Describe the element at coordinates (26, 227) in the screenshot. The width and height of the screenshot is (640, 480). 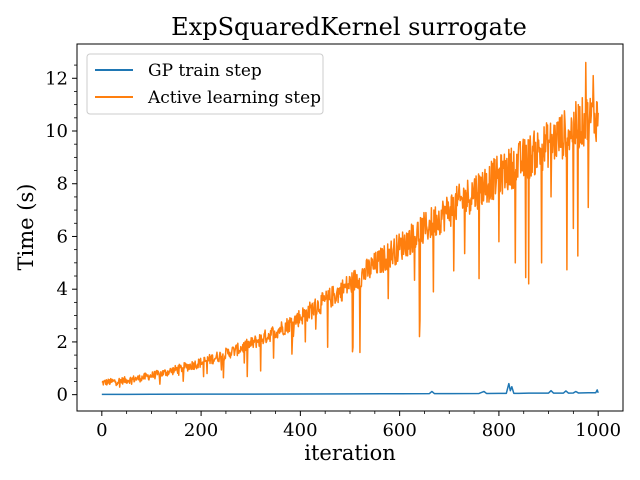
I see `y-axis-label: Time (s)` at that location.